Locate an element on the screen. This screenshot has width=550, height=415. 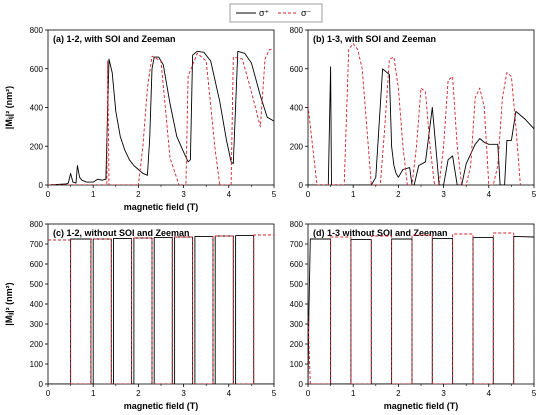
panel-title: (b) 1-3, with SOI and Zeeman is located at coordinates (374, 39).